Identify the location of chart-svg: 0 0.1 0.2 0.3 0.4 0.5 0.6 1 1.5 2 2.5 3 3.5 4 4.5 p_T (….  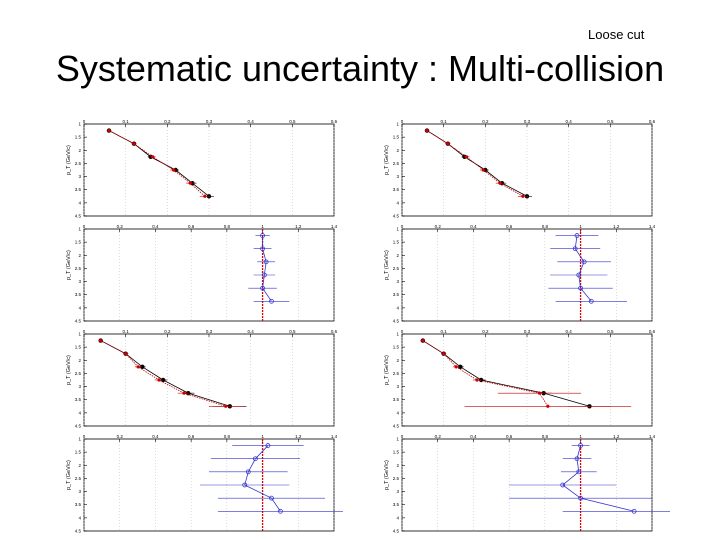
(520, 169).